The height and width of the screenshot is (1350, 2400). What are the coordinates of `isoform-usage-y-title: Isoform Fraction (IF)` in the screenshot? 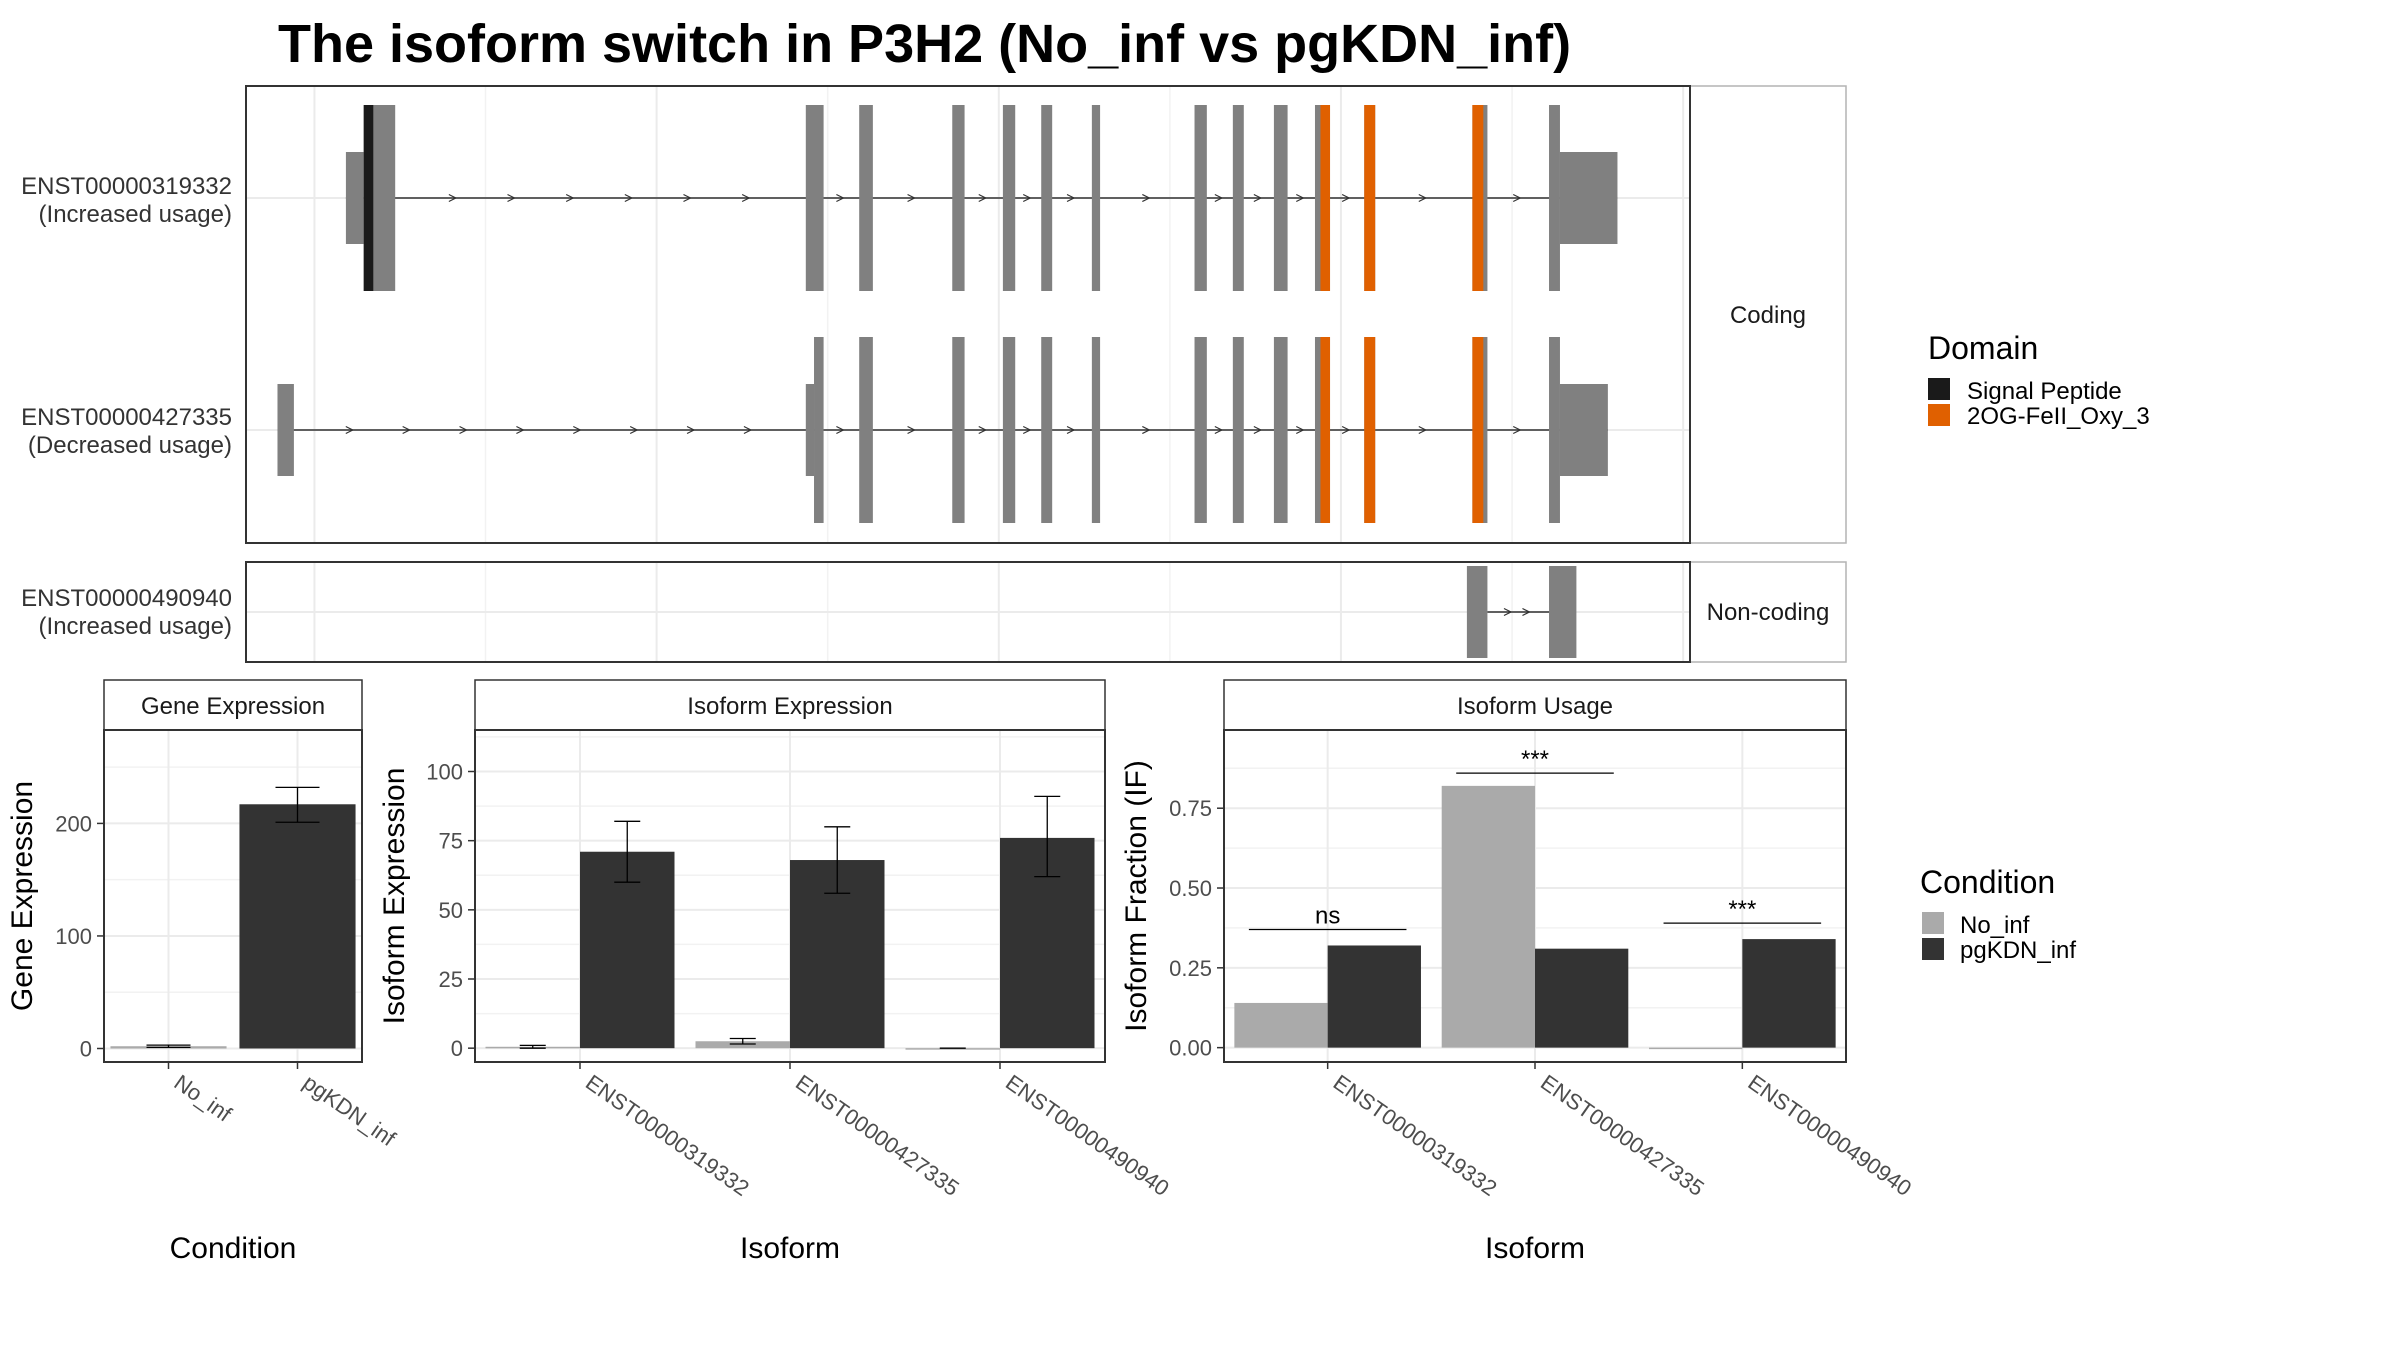 It's located at (1136, 896).